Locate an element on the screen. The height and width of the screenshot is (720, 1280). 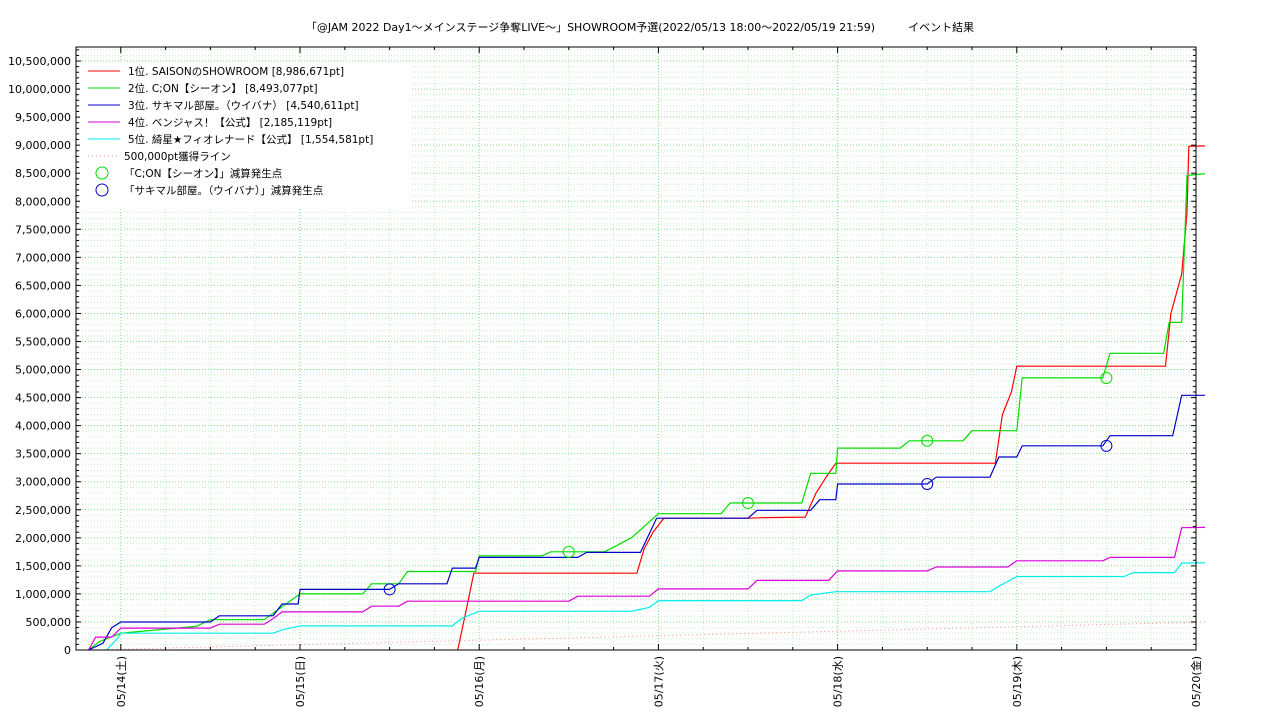
y-tick-label: 9,000,000 is located at coordinates (43, 145).